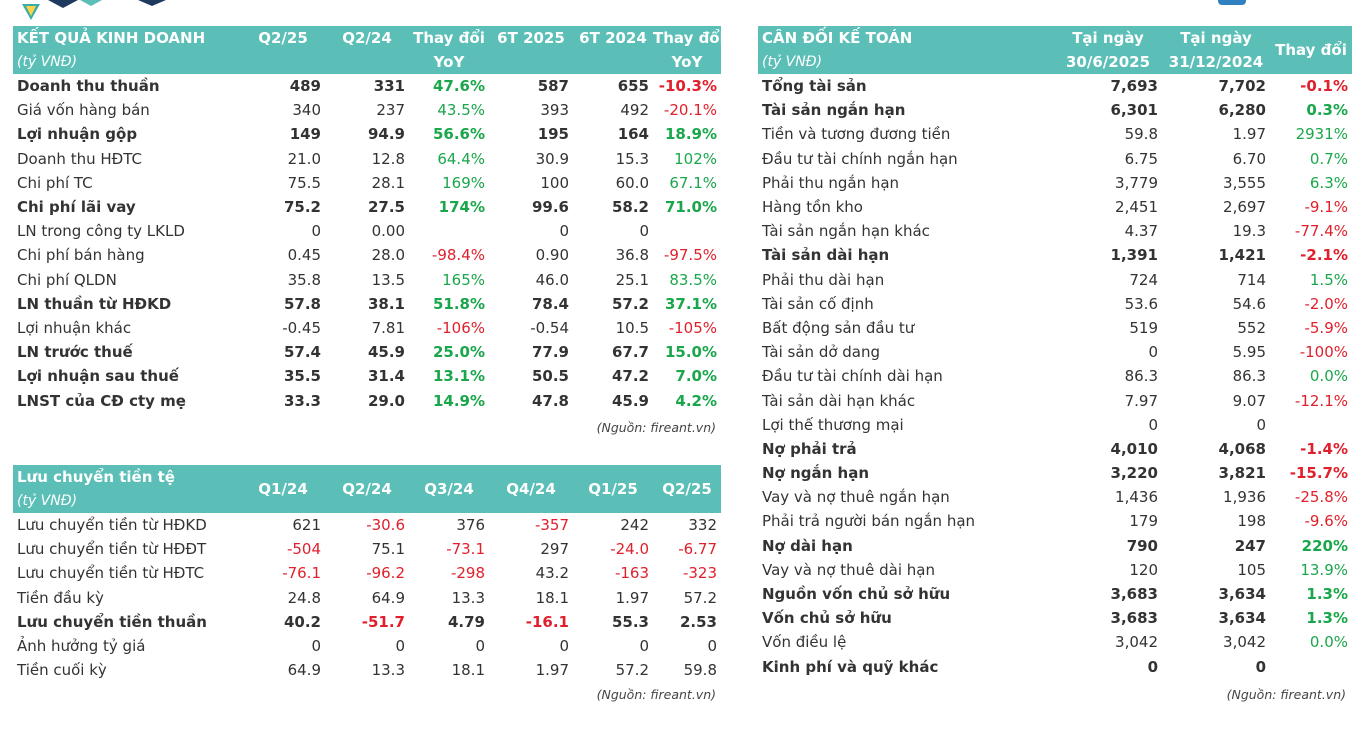 Image resolution: width=1367 pixels, height=730 pixels. I want to click on income-cell: -10.3%, so click(687, 86).